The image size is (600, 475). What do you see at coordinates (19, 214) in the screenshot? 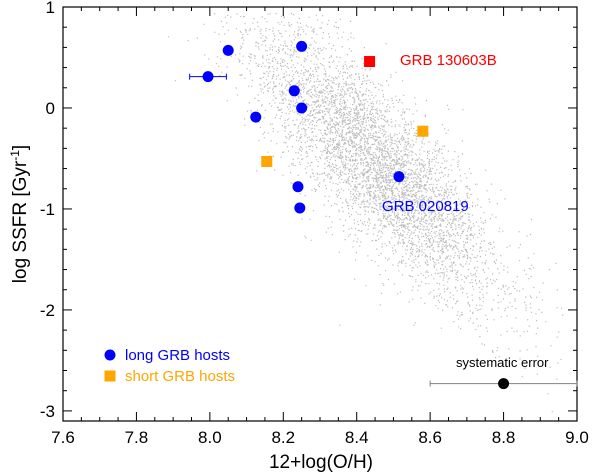
I see `y-axis-title: log SSFR [Gyr-1]` at bounding box center [19, 214].